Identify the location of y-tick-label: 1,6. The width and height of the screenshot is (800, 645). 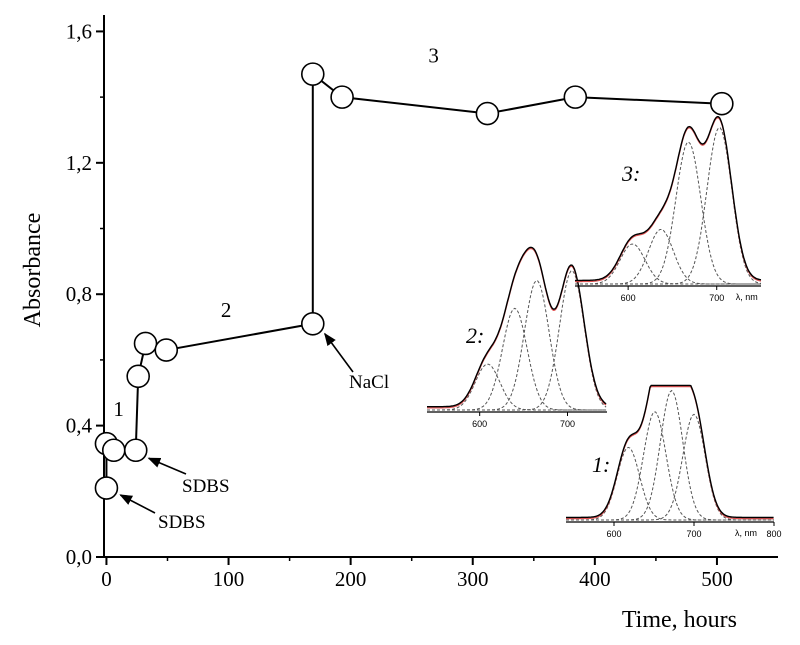
(79, 31).